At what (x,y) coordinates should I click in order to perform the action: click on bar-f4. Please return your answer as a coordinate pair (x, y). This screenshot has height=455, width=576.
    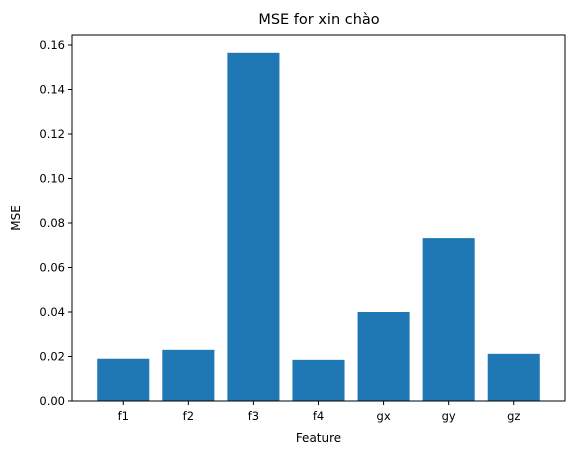
    Looking at the image, I should click on (318, 380).